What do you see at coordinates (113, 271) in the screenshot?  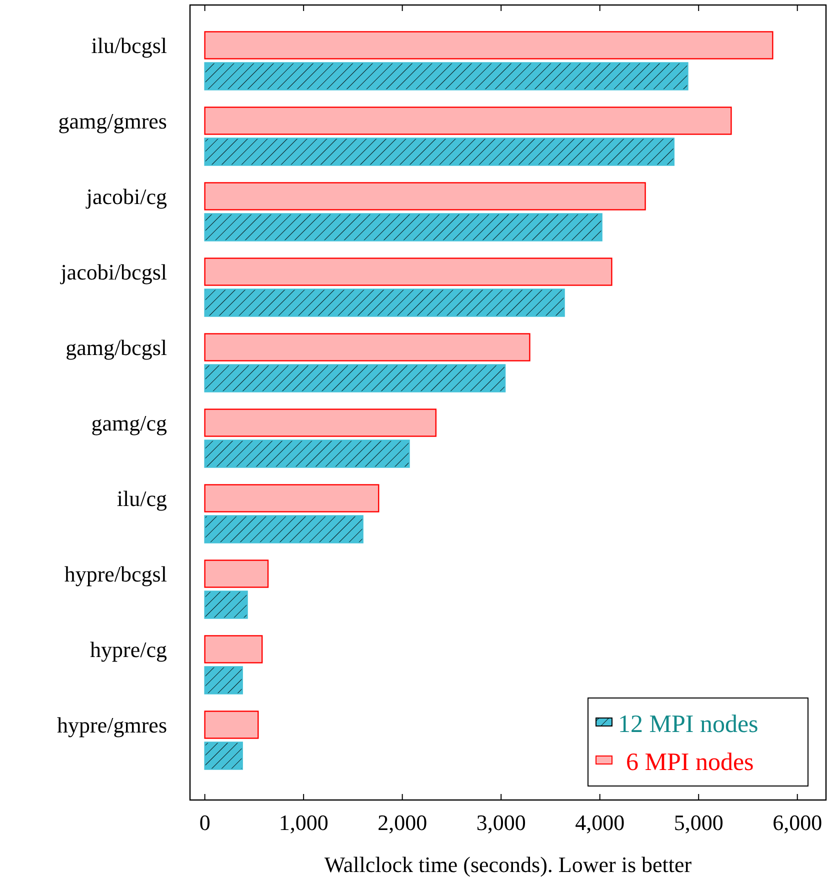 I see `y-tick-label: jacobi/bcgsl` at bounding box center [113, 271].